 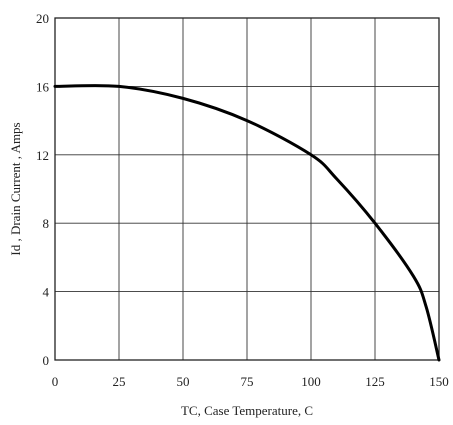 What do you see at coordinates (46, 292) in the screenshot?
I see `y-tick-label: 4` at bounding box center [46, 292].